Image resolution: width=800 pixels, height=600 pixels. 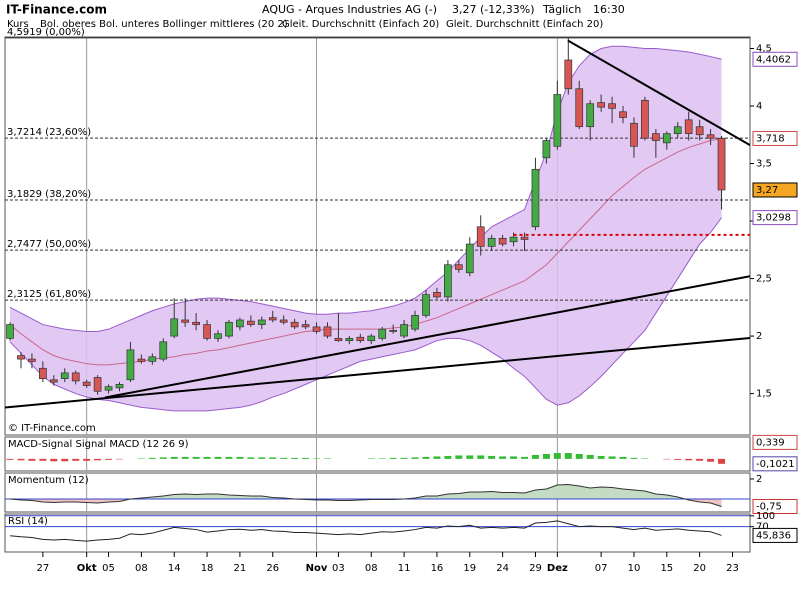 I want to click on time: 16:30, so click(x=609, y=9).